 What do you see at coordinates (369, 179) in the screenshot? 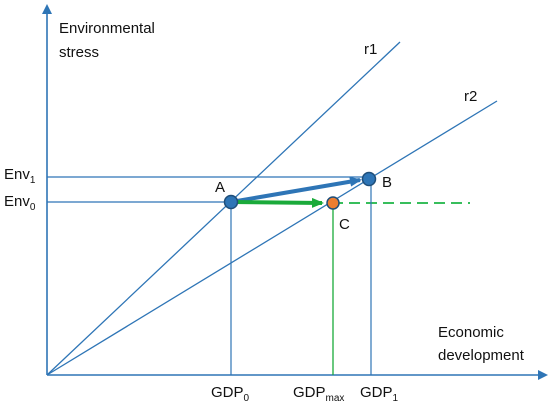
I see `point-b` at bounding box center [369, 179].